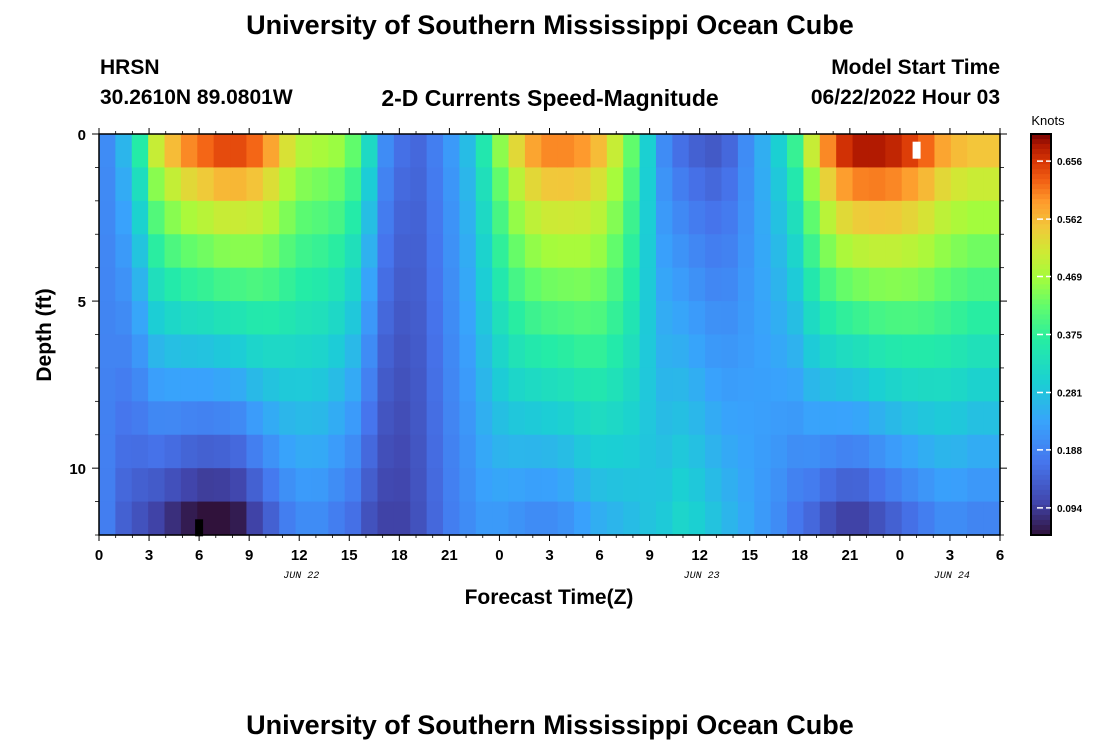 This screenshot has height=750, width=1100. Describe the element at coordinates (349, 555) in the screenshot. I see `x-tick-label: 15` at that location.